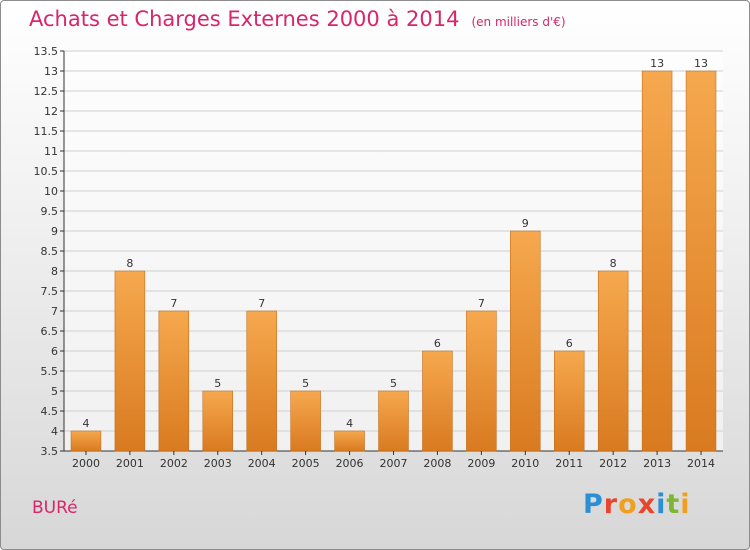 This screenshot has width=750, height=550. Describe the element at coordinates (218, 463) in the screenshot. I see `x-tick-label-2003: 2003` at that location.